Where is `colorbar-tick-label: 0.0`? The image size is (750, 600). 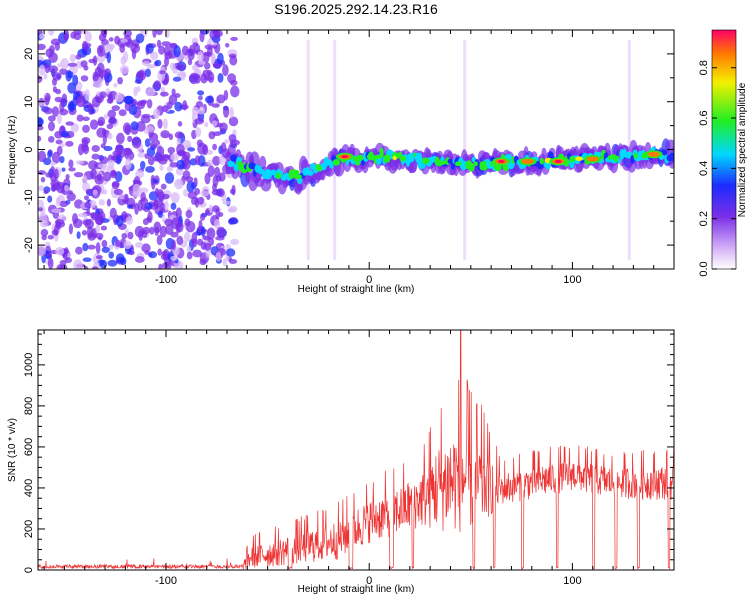 colorbar-tick-label: 0.0 is located at coordinates (704, 268).